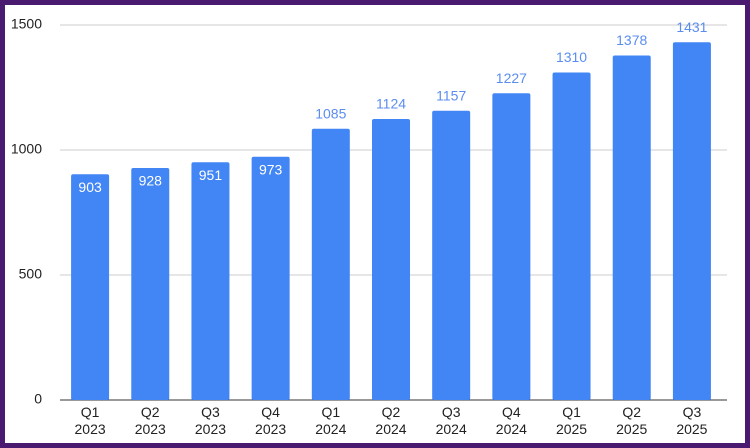 The image size is (750, 448). What do you see at coordinates (330, 113) in the screenshot?
I see `data-label: 1085` at bounding box center [330, 113].